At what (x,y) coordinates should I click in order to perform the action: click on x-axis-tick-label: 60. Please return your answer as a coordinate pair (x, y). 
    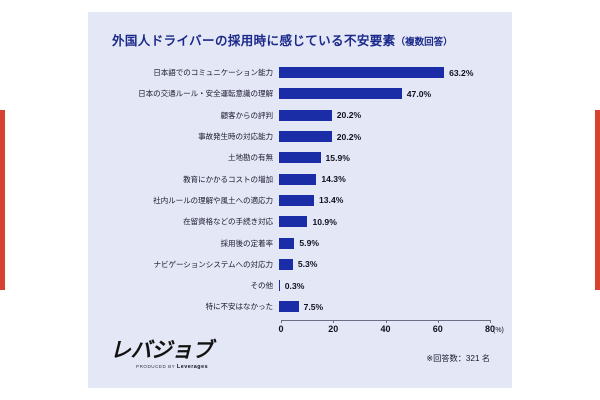
    Looking at the image, I should click on (437, 329).